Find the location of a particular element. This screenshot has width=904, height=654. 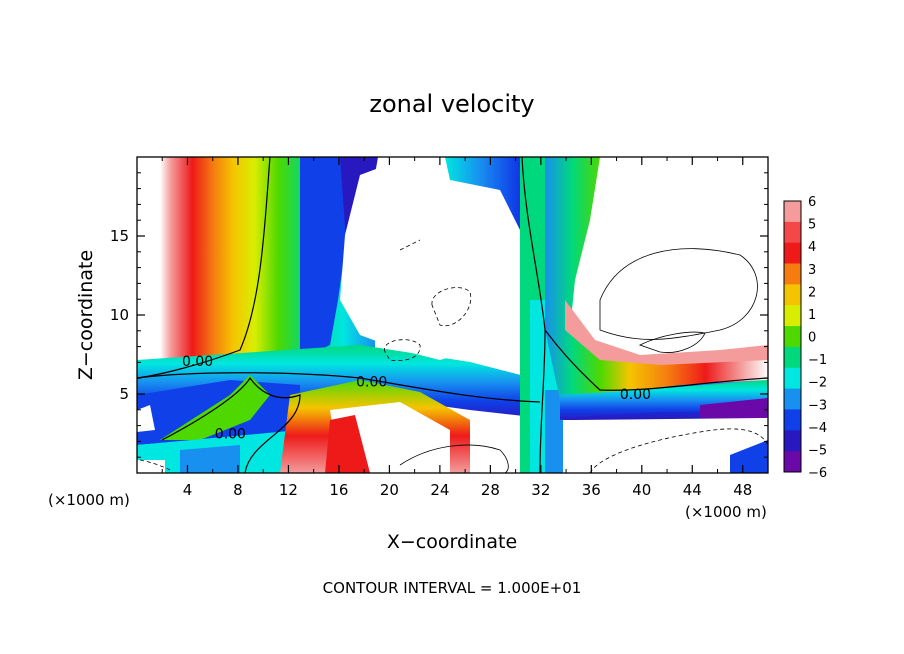

colorbar-label: 4 is located at coordinates (812, 247).